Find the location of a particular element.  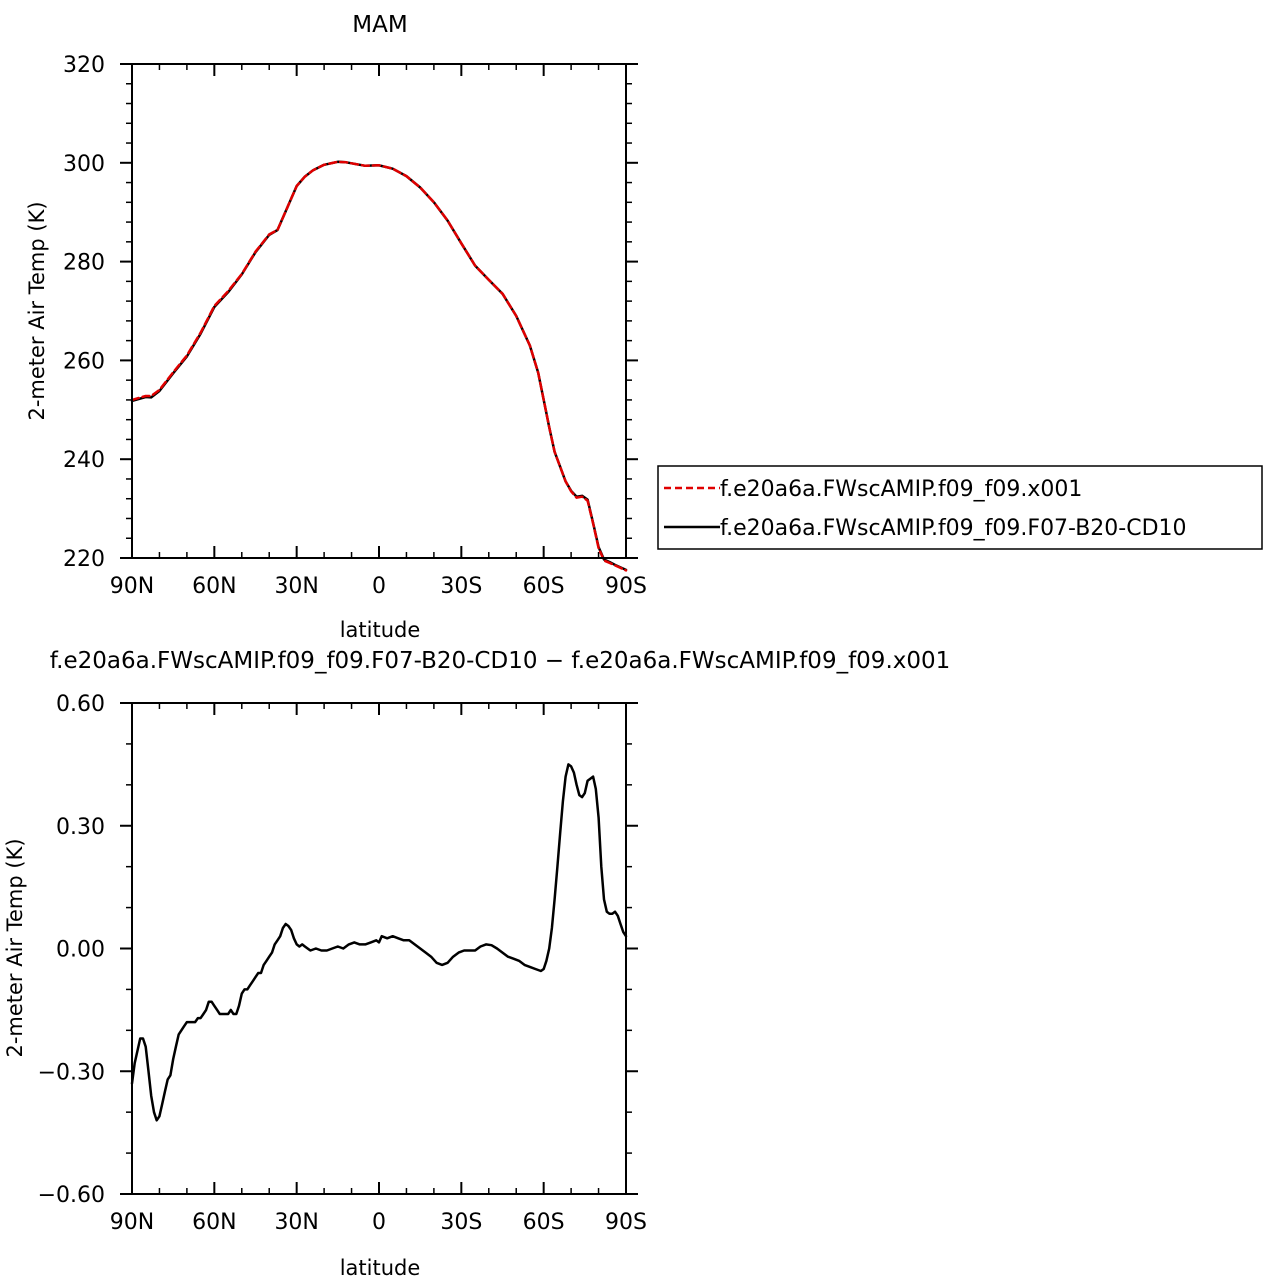

bottom-chart-ytick-label: −0.30 is located at coordinates (71, 1072).